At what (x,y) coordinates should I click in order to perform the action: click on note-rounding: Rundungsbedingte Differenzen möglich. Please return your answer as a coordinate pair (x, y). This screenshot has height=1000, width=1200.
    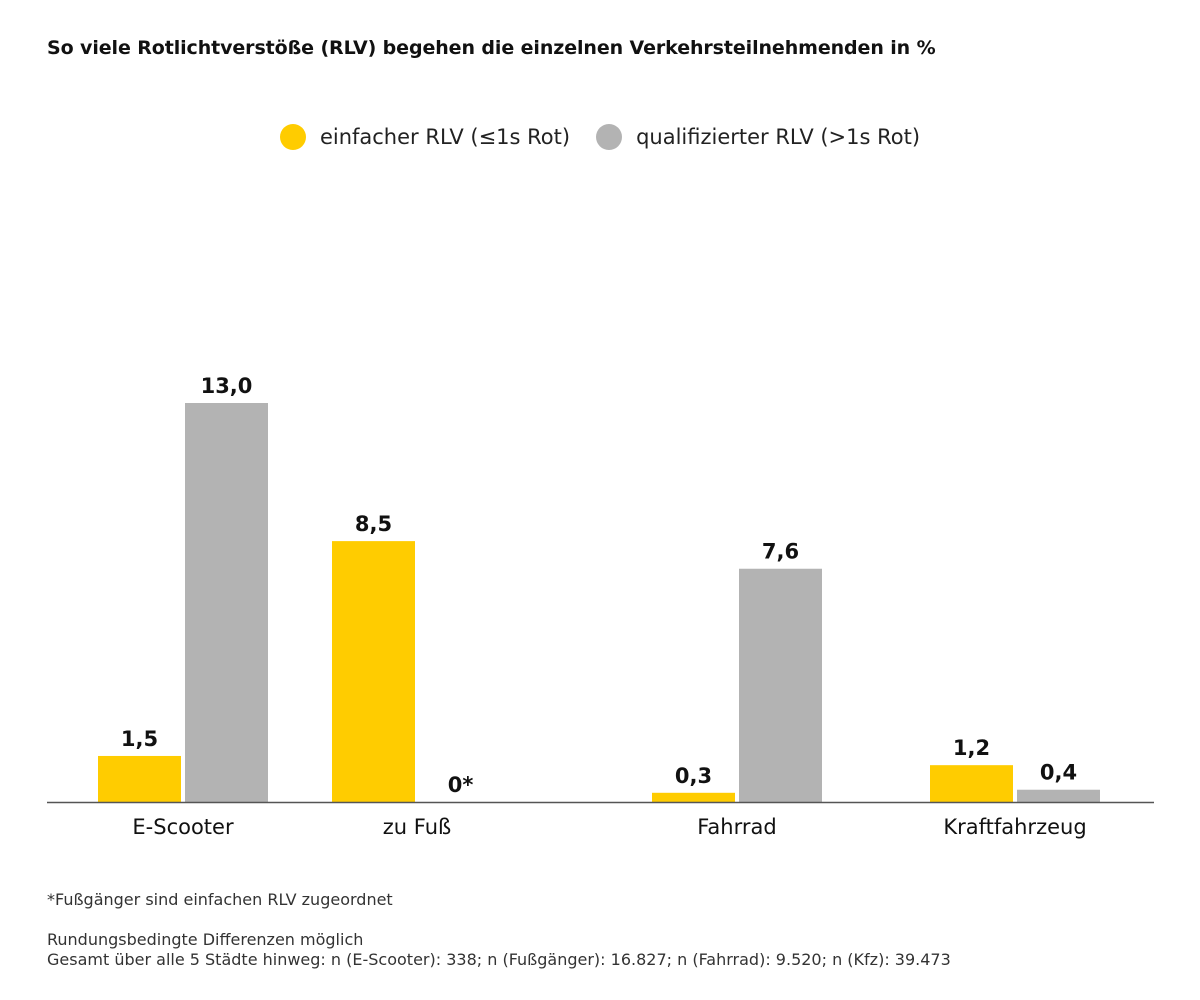
    Looking at the image, I should click on (205, 939).